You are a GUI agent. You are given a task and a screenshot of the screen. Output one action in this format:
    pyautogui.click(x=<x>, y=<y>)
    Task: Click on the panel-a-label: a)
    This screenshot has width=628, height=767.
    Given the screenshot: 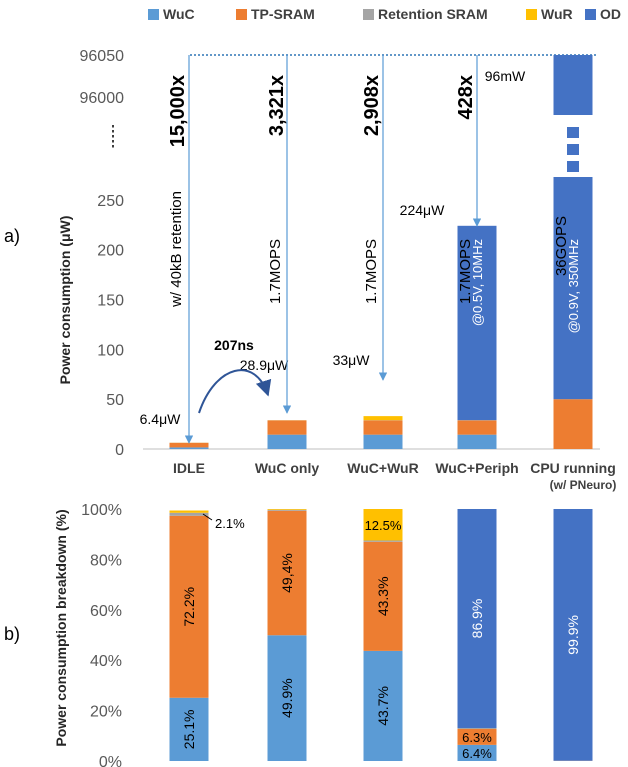 What is the action you would take?
    pyautogui.click(x=12, y=236)
    